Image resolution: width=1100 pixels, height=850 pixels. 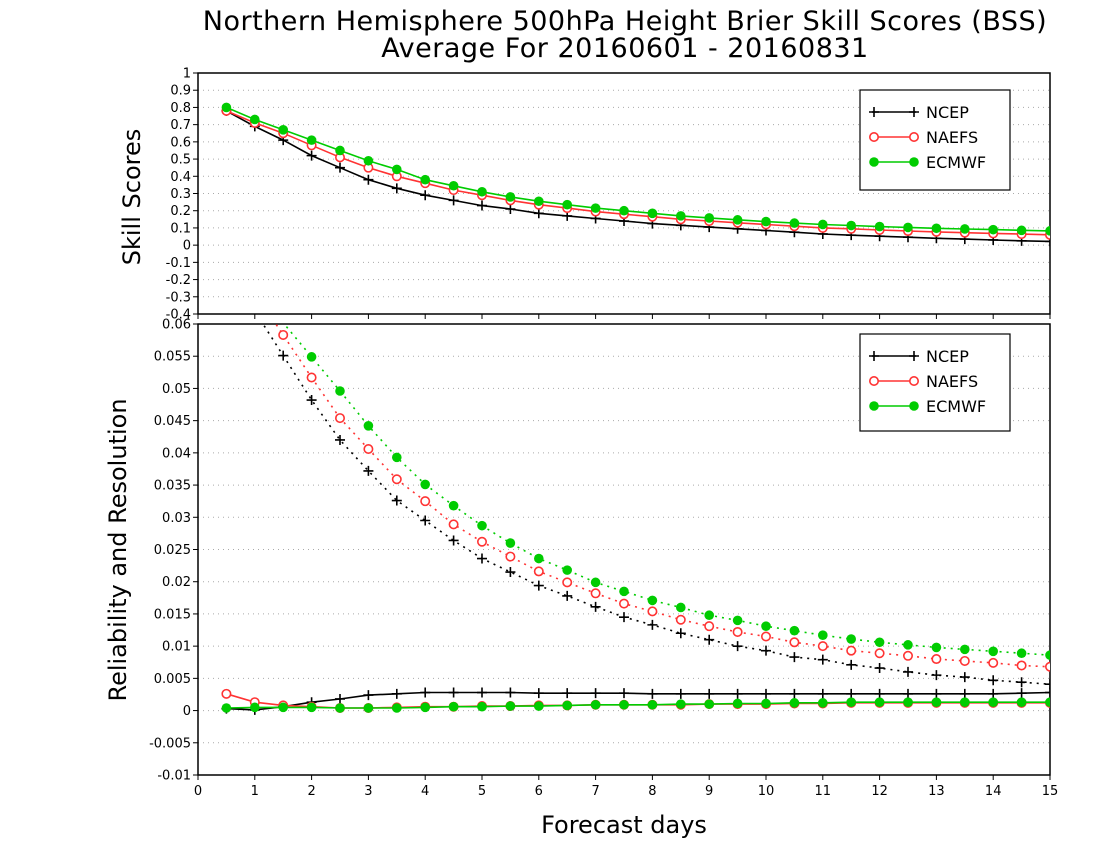 I want to click on y-tick-label: 0.035, so click(x=172, y=486).